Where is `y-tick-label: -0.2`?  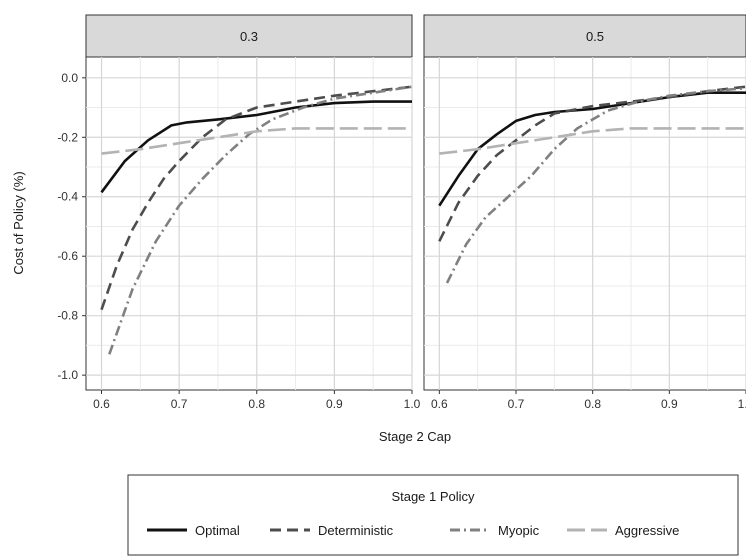 y-tick-label: -0.2 is located at coordinates (67, 137).